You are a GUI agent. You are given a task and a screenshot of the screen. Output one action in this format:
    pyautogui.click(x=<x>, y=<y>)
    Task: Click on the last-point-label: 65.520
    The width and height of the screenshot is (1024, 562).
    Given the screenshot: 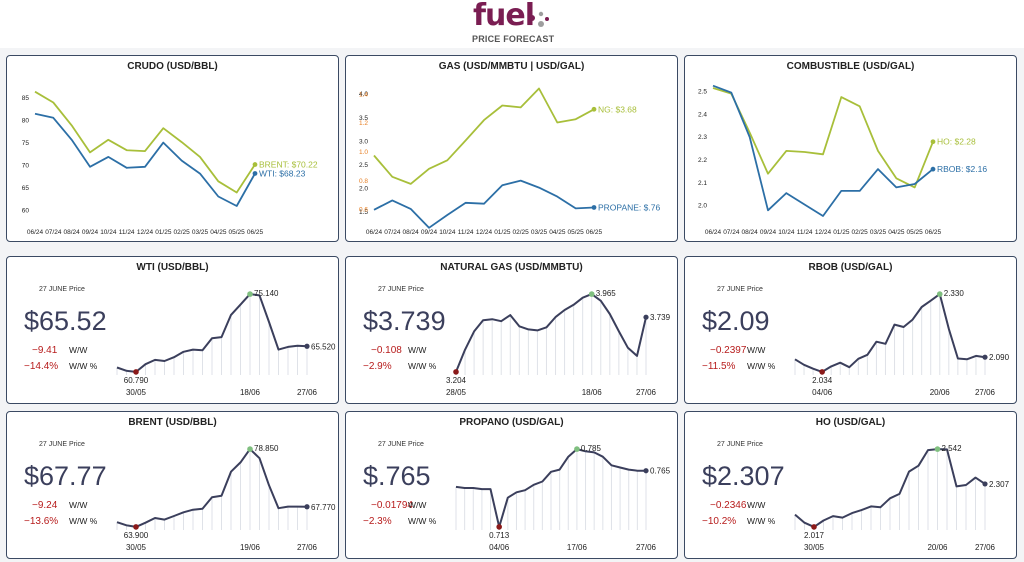 What is the action you would take?
    pyautogui.click(x=323, y=346)
    